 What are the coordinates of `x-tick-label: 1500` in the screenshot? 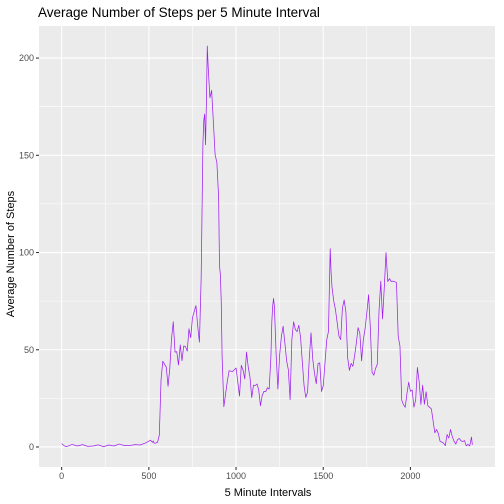 It's located at (323, 476).